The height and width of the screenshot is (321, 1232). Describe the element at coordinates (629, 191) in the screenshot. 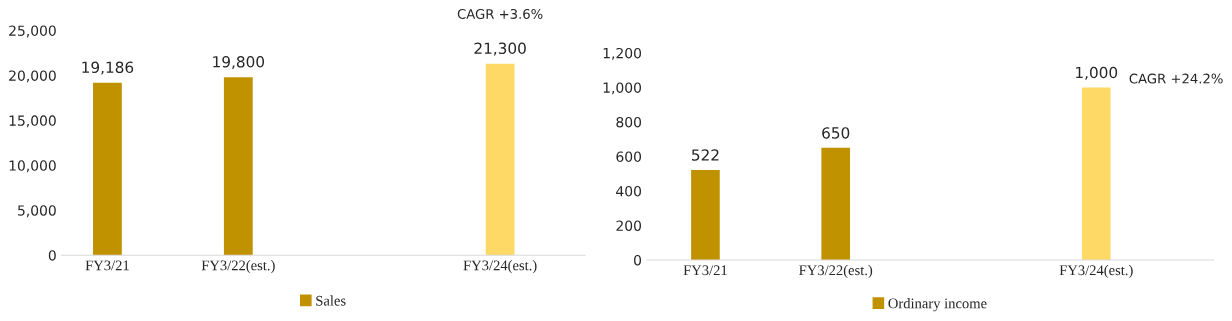

I see `y-tick-label: 400` at that location.